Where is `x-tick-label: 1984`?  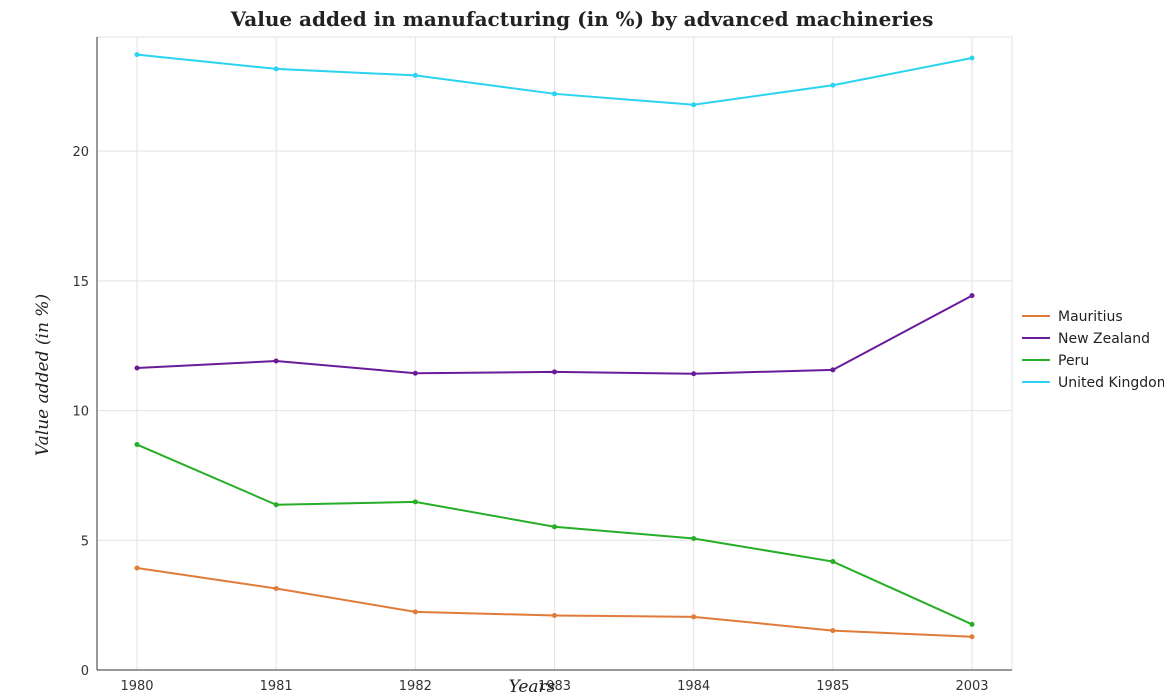 x-tick-label: 1984 is located at coordinates (693, 686).